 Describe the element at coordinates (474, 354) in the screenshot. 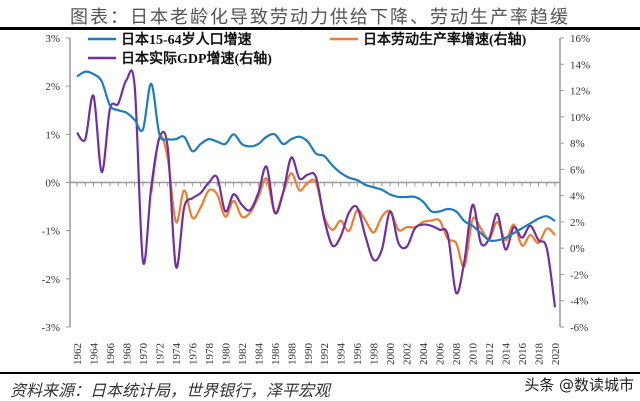

I see `x-tick-label: 2010` at that location.